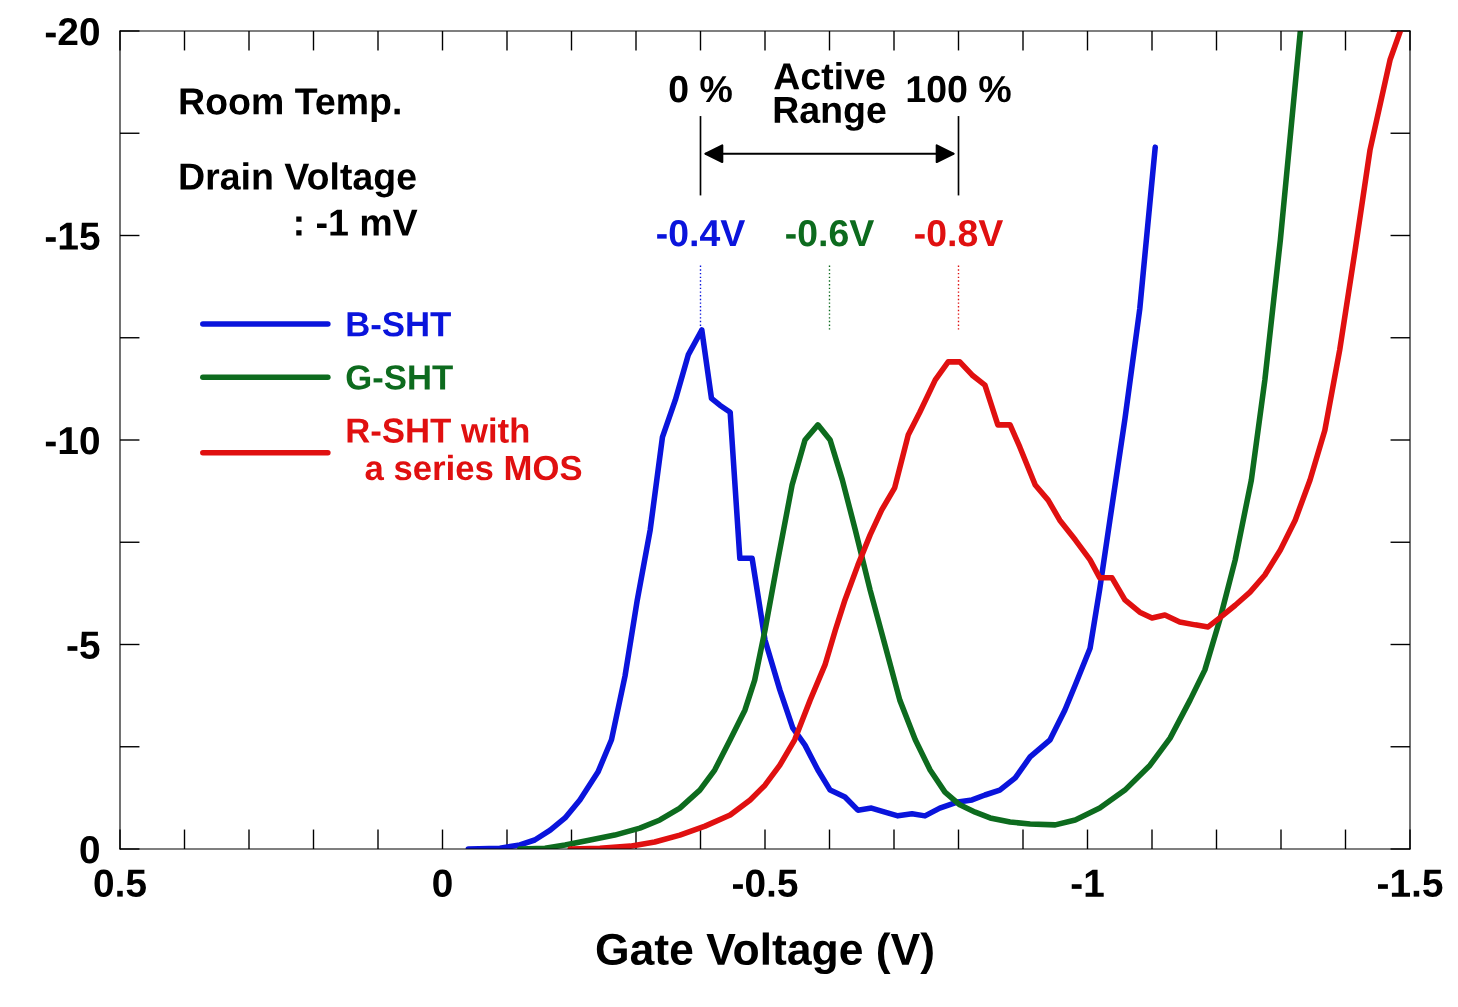  Describe the element at coordinates (442, 883) in the screenshot. I see `x-tick-label: 0` at that location.